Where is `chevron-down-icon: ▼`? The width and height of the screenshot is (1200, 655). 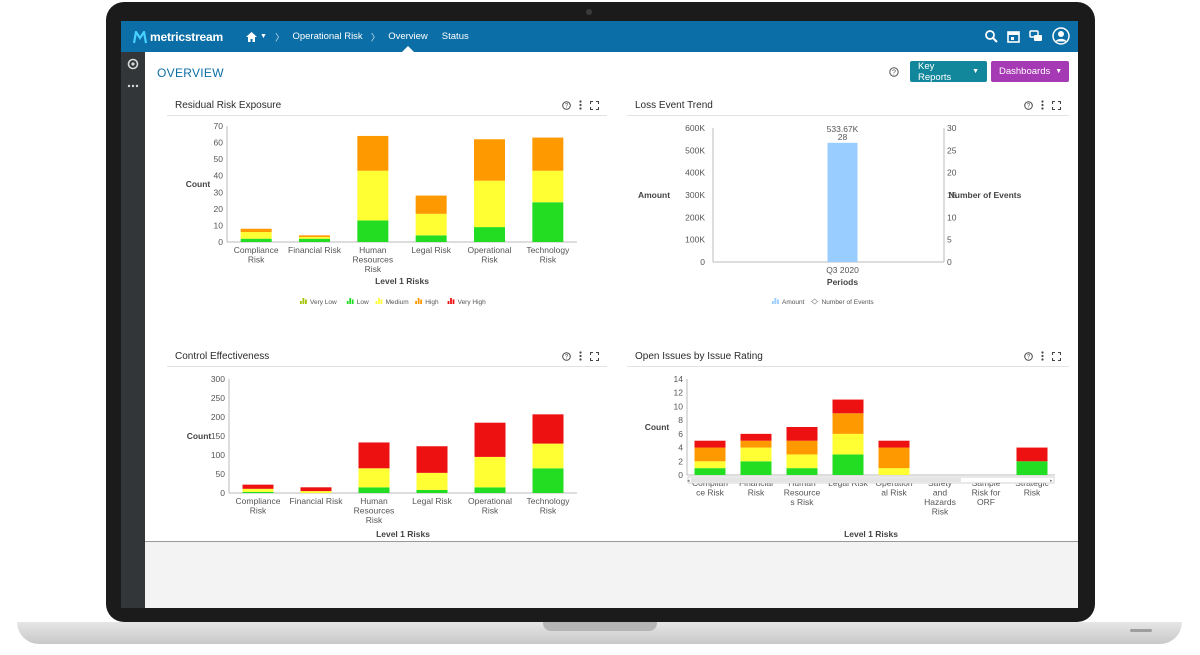 chevron-down-icon: ▼ is located at coordinates (263, 36).